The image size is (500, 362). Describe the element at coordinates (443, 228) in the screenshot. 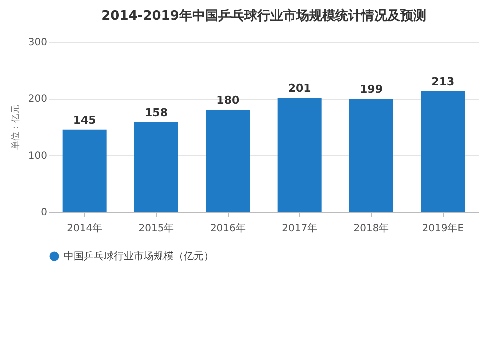

I see `x-tick-label: 2019年E` at that location.